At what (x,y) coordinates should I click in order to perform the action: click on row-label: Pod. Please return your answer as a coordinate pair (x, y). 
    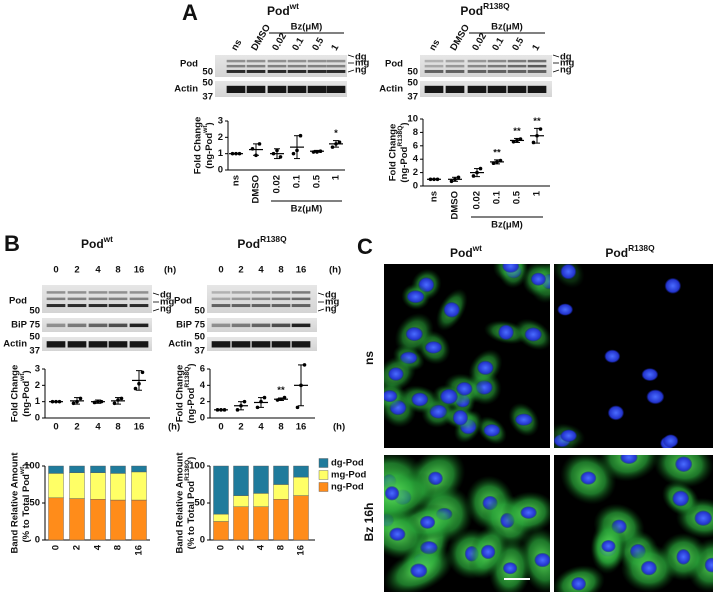
    Looking at the image, I should click on (18, 301).